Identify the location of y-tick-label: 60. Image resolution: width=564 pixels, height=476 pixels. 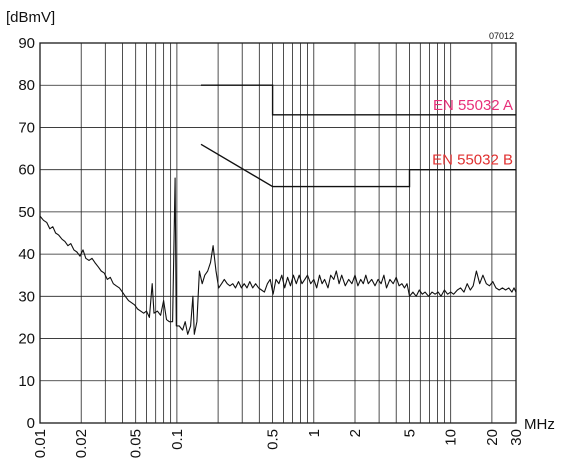
(26, 170).